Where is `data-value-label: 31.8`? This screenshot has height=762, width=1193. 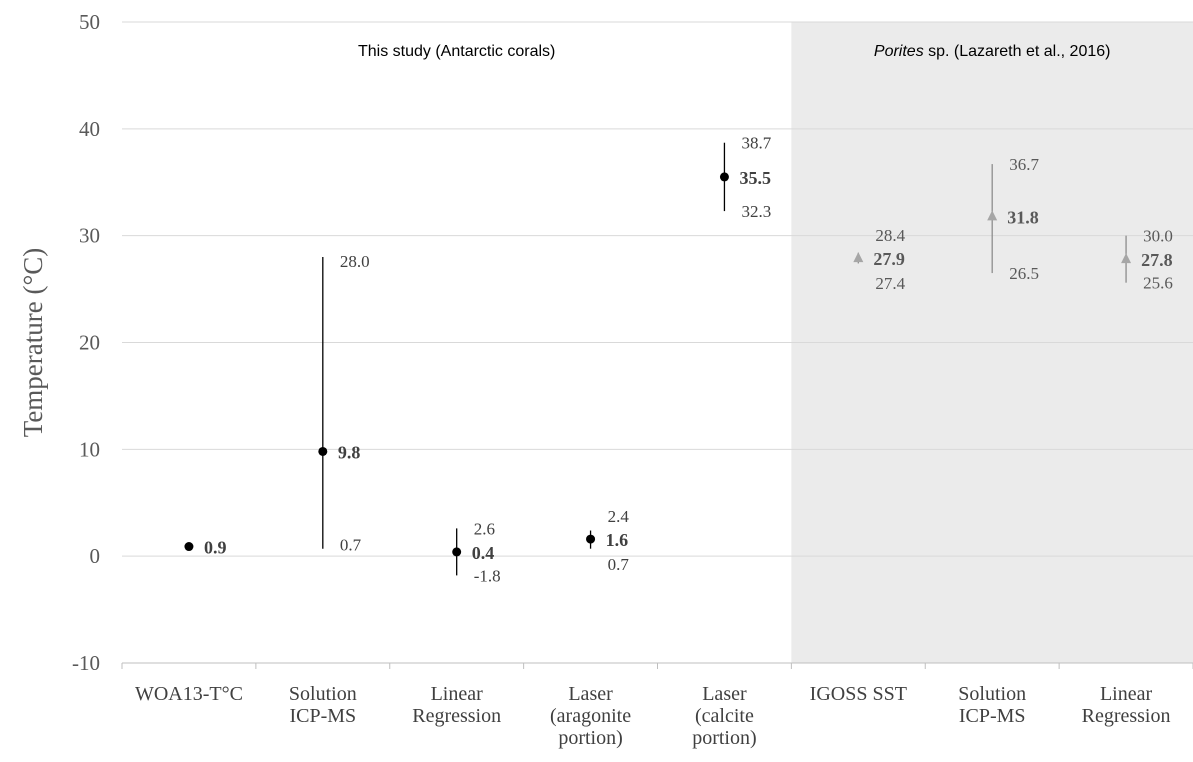 data-value-label: 31.8 is located at coordinates (1023, 217).